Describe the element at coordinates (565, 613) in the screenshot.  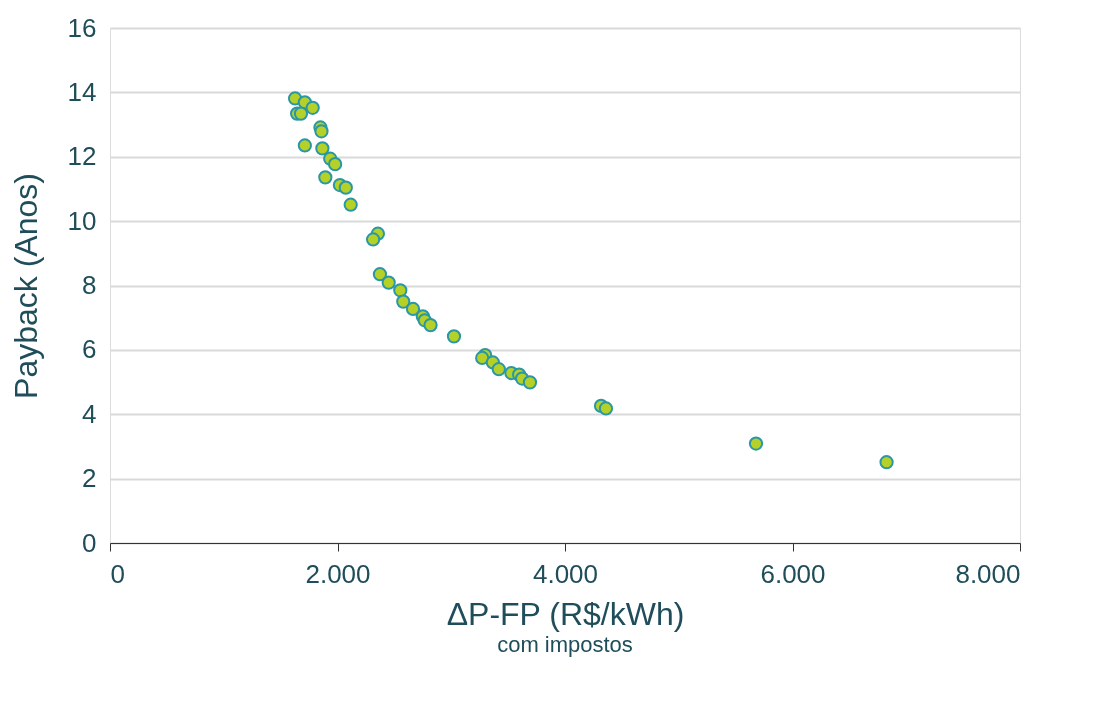
I see `x-axis-title: ΔP-FP (R$/kWh)` at that location.